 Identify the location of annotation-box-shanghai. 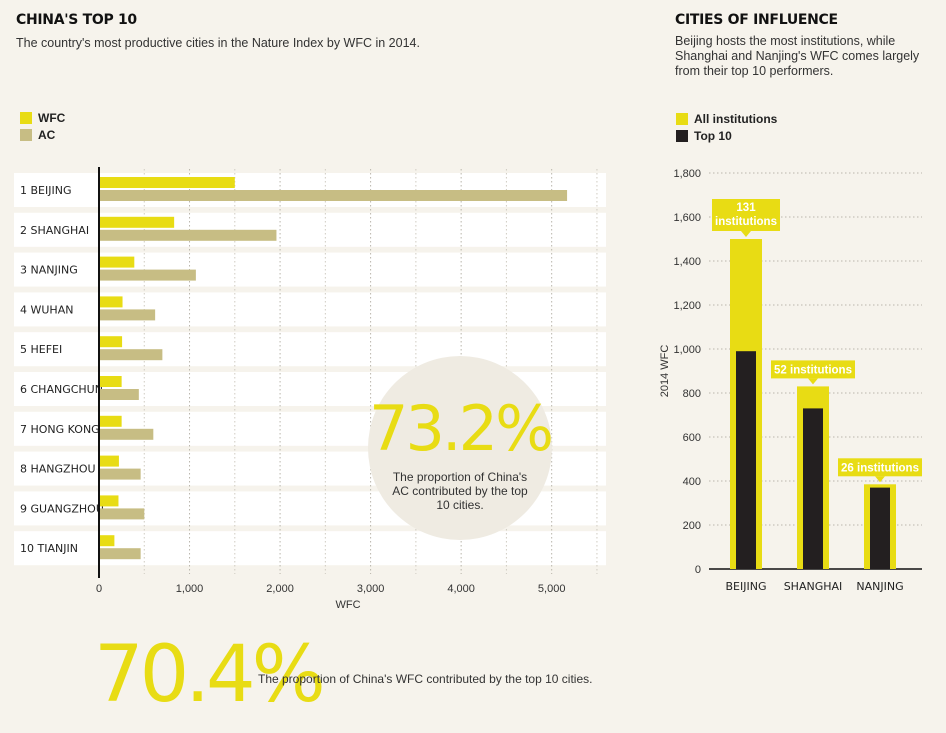
(813, 369).